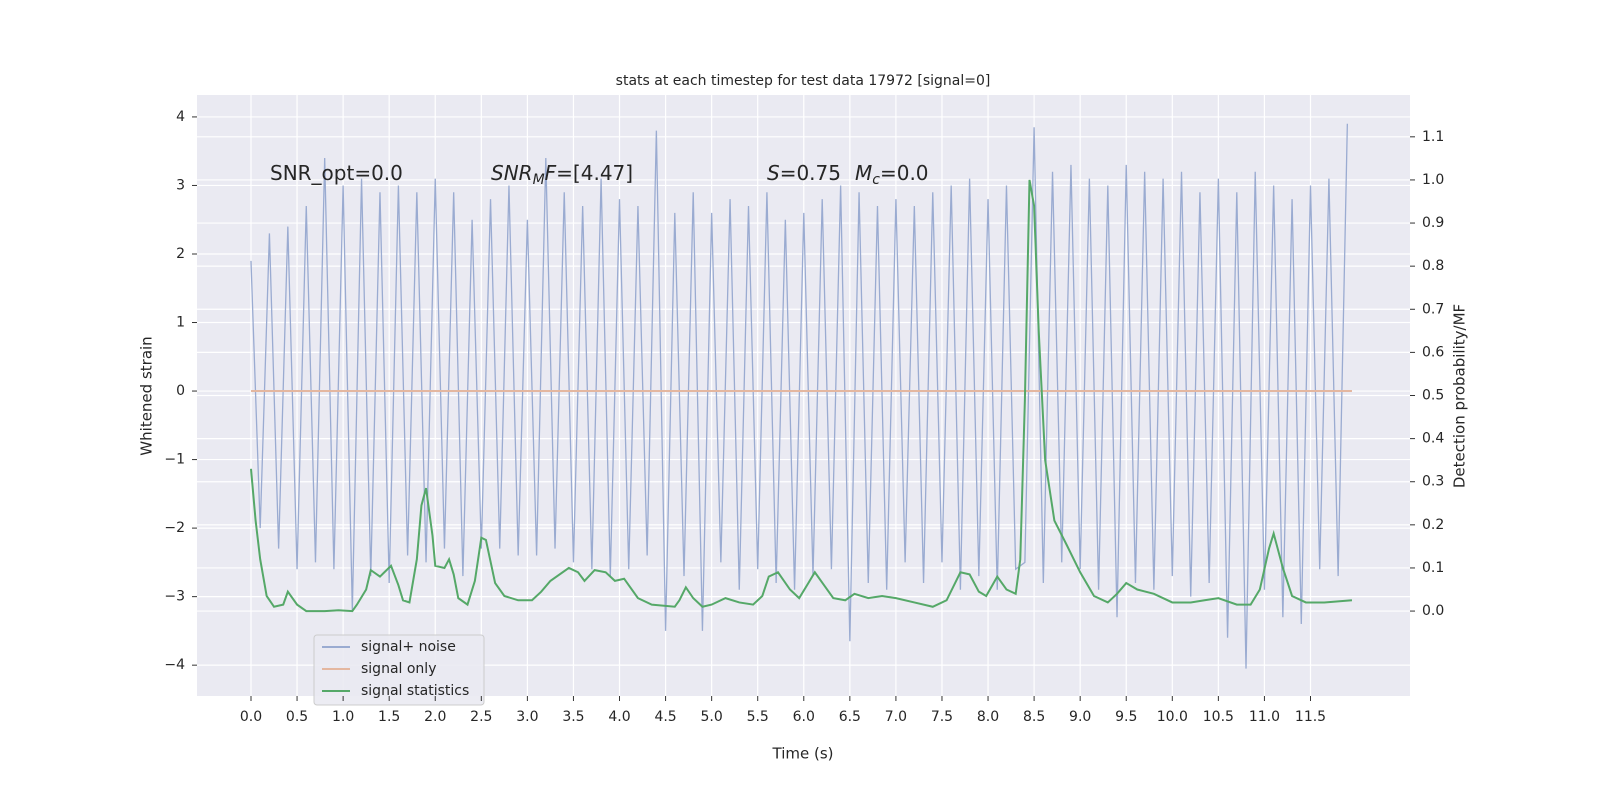  Describe the element at coordinates (174, 597) in the screenshot. I see `y-tick-label: −3` at that location.